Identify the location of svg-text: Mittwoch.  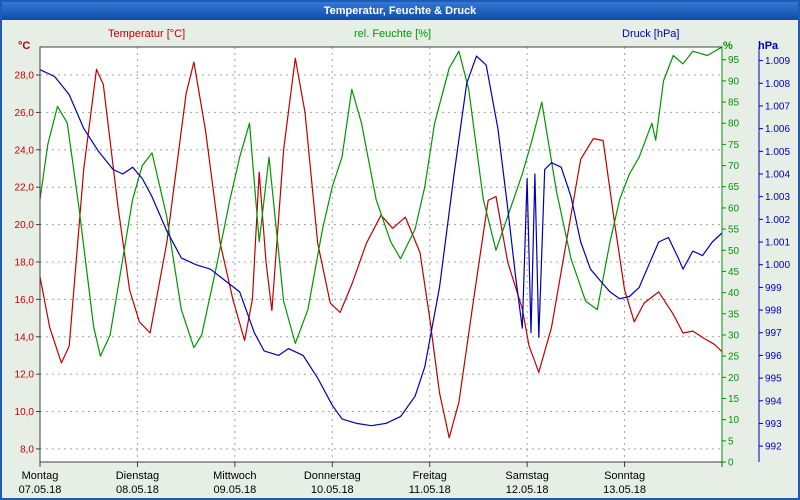
(234, 476).